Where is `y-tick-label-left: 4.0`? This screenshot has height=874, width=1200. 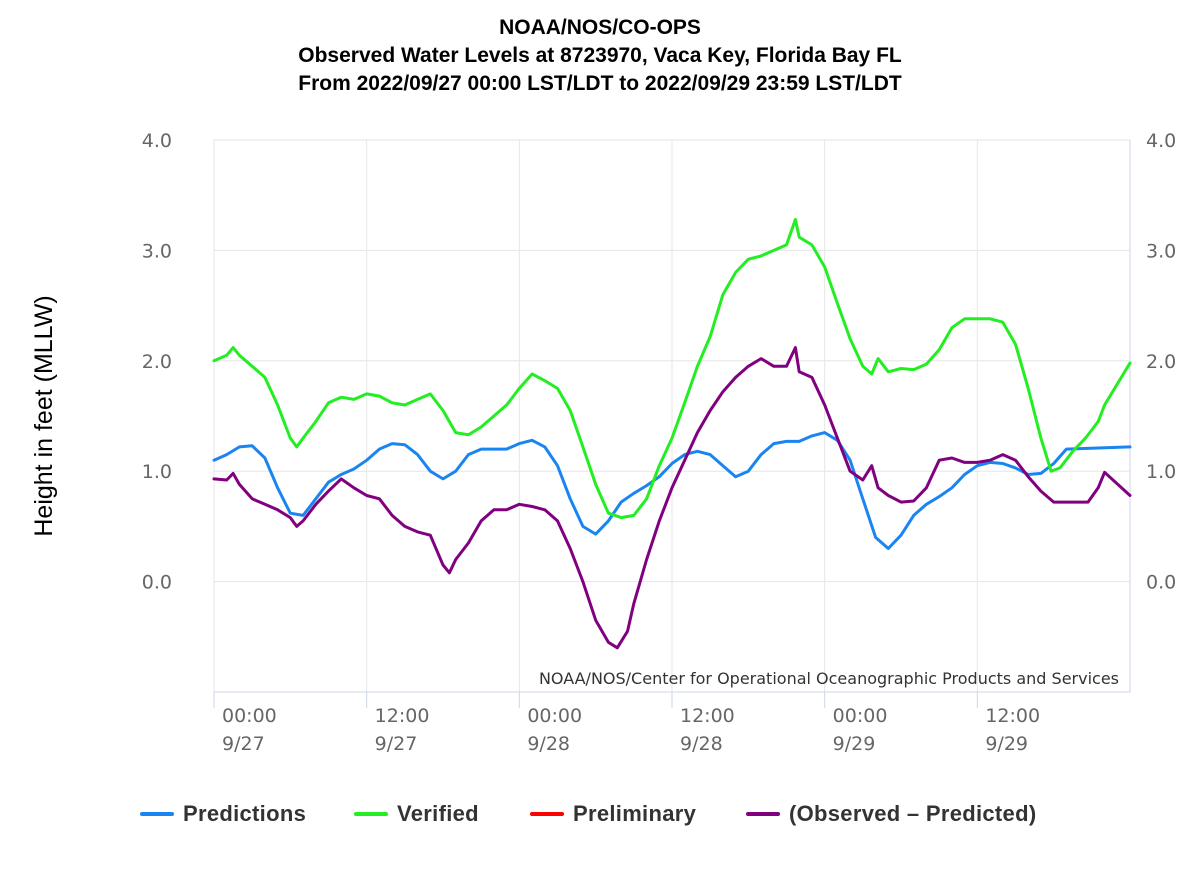 y-tick-label-left: 4.0 is located at coordinates (157, 141).